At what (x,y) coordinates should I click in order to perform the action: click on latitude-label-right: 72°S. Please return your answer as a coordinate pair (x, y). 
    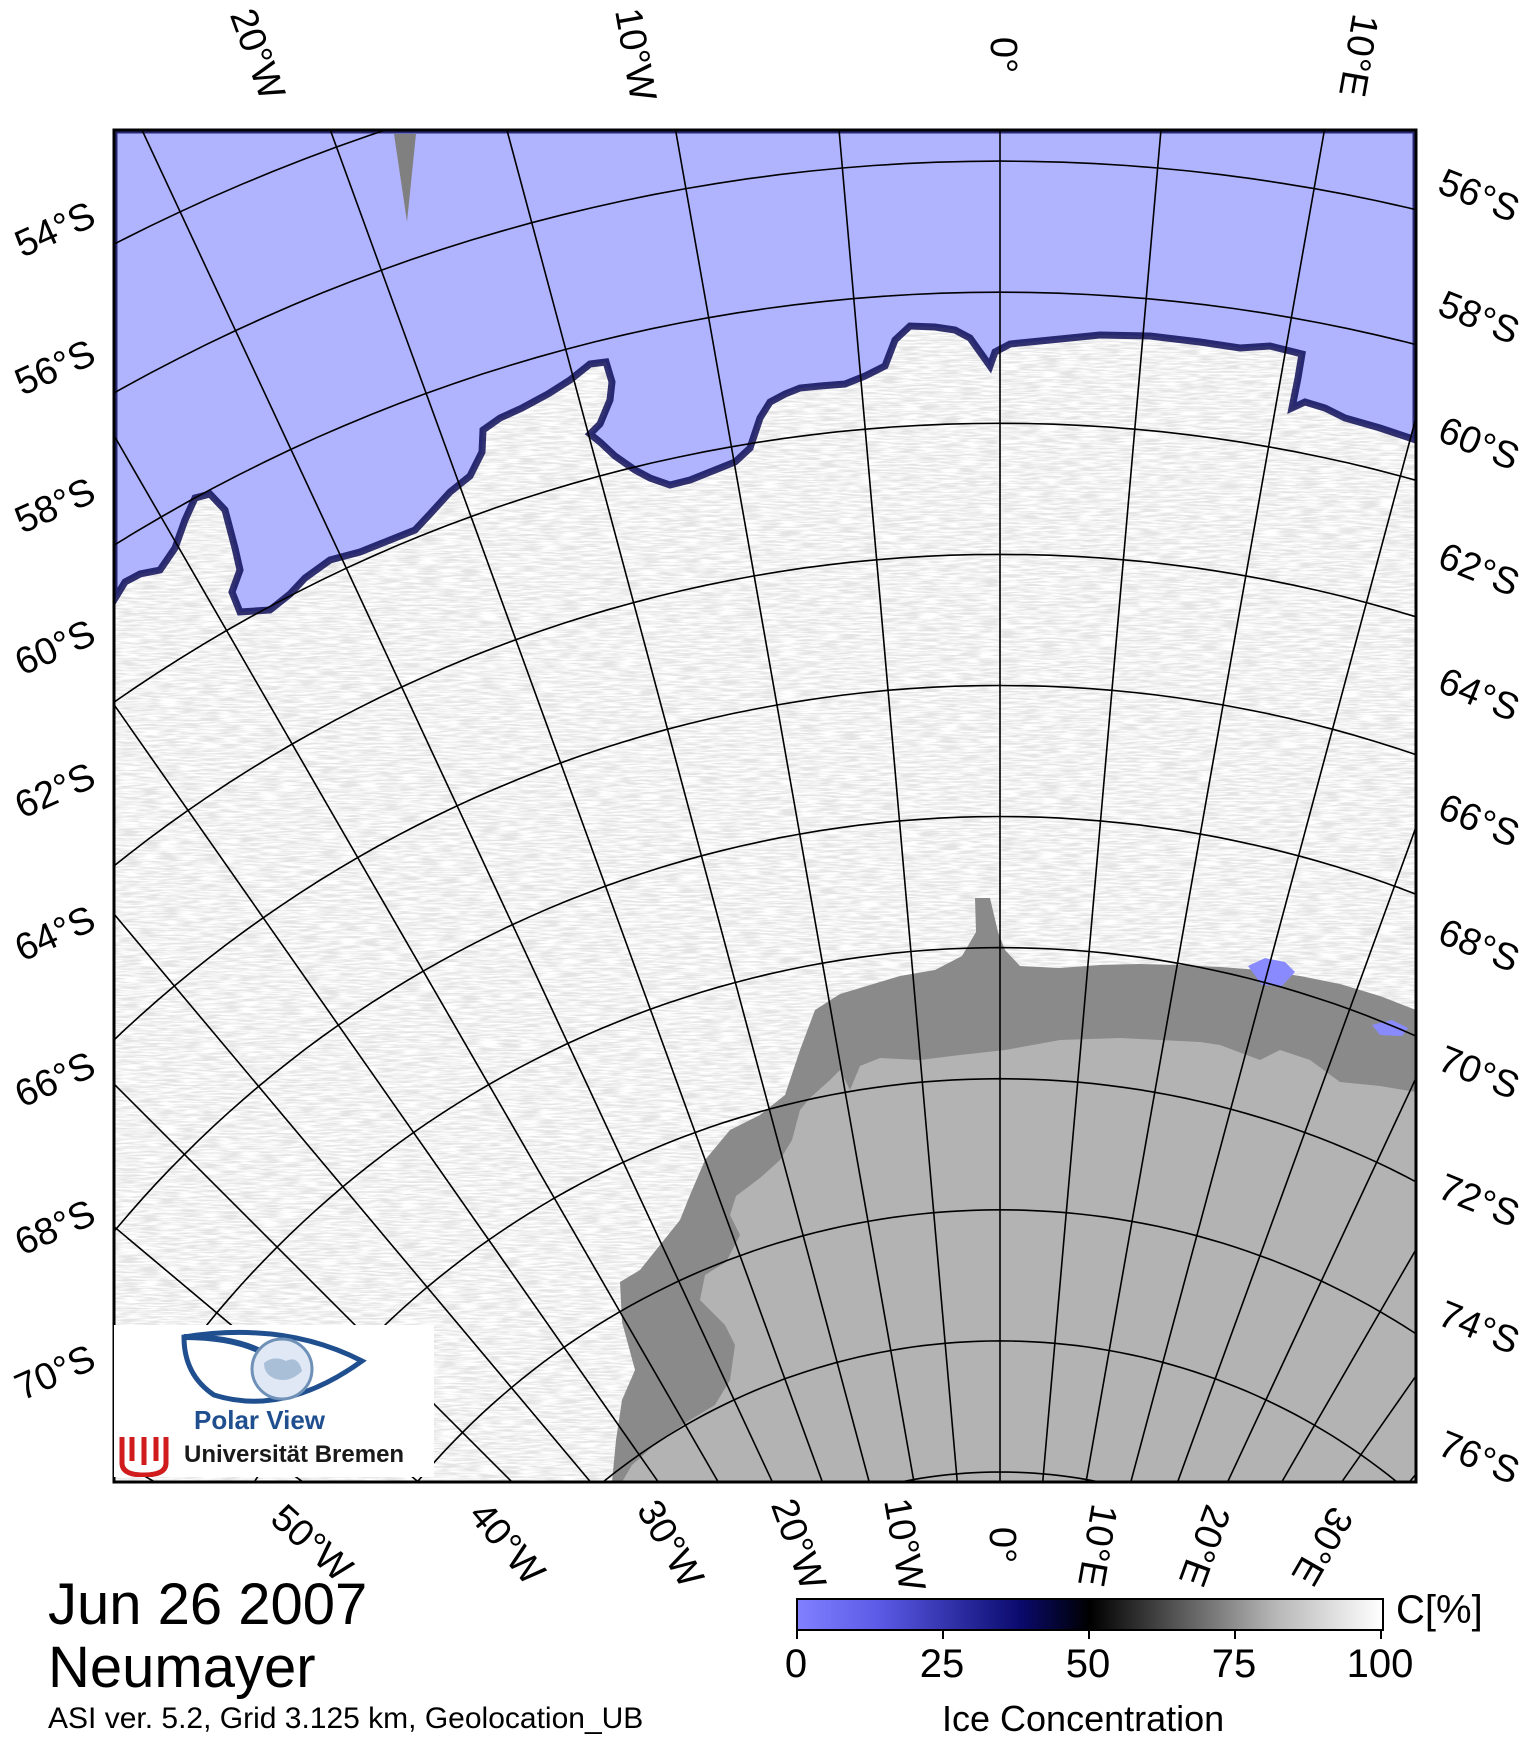
    Looking at the image, I should click on (1478, 1201).